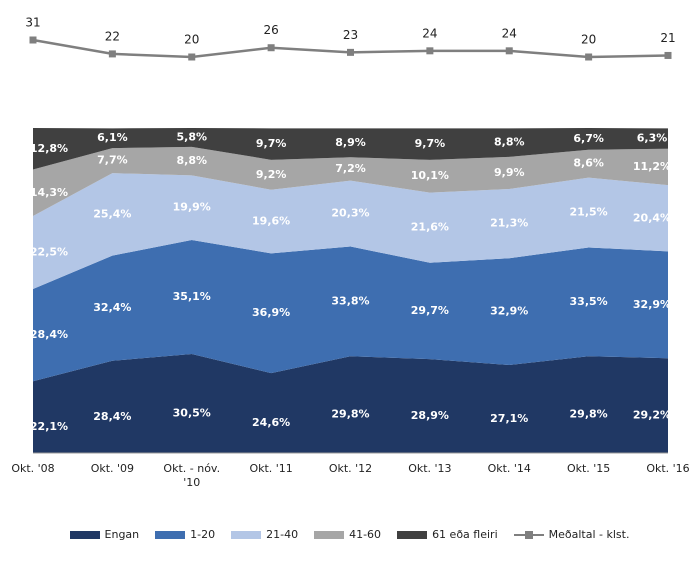 This screenshot has height=569, width=699. I want to click on x-tick-label: Okt. '14, so click(509, 468).